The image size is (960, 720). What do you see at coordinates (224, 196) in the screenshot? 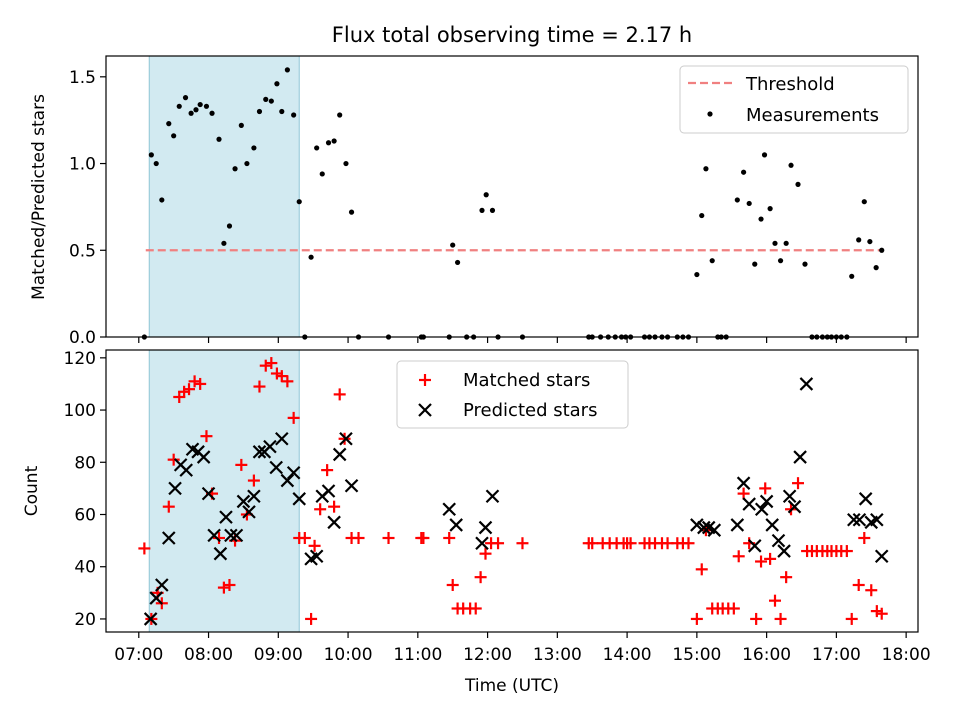
I see `top-highlight-span` at bounding box center [224, 196].